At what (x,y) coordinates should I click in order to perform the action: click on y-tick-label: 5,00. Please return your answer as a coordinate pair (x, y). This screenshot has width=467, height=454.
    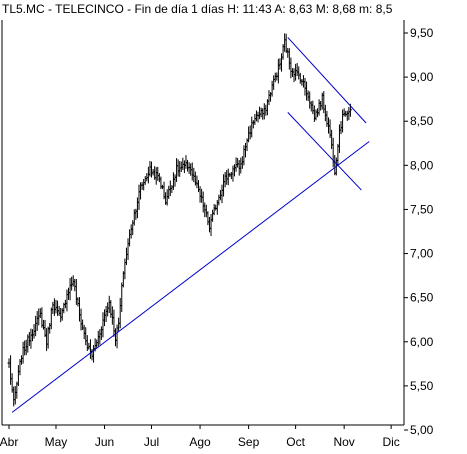
    Looking at the image, I should click on (422, 430).